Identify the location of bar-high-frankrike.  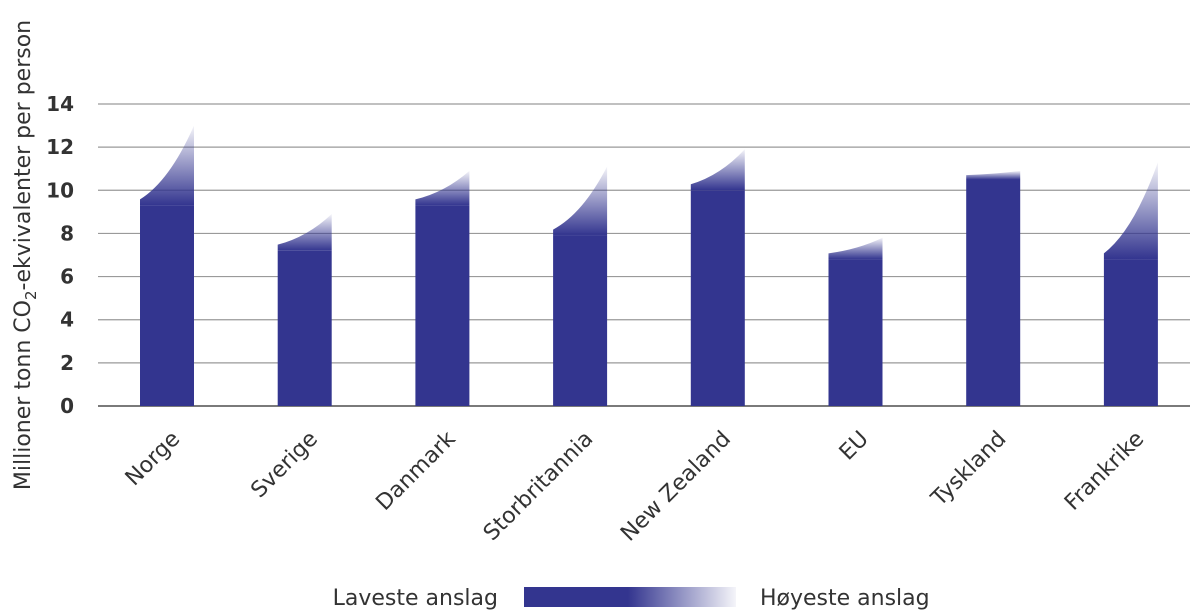
(1130, 211).